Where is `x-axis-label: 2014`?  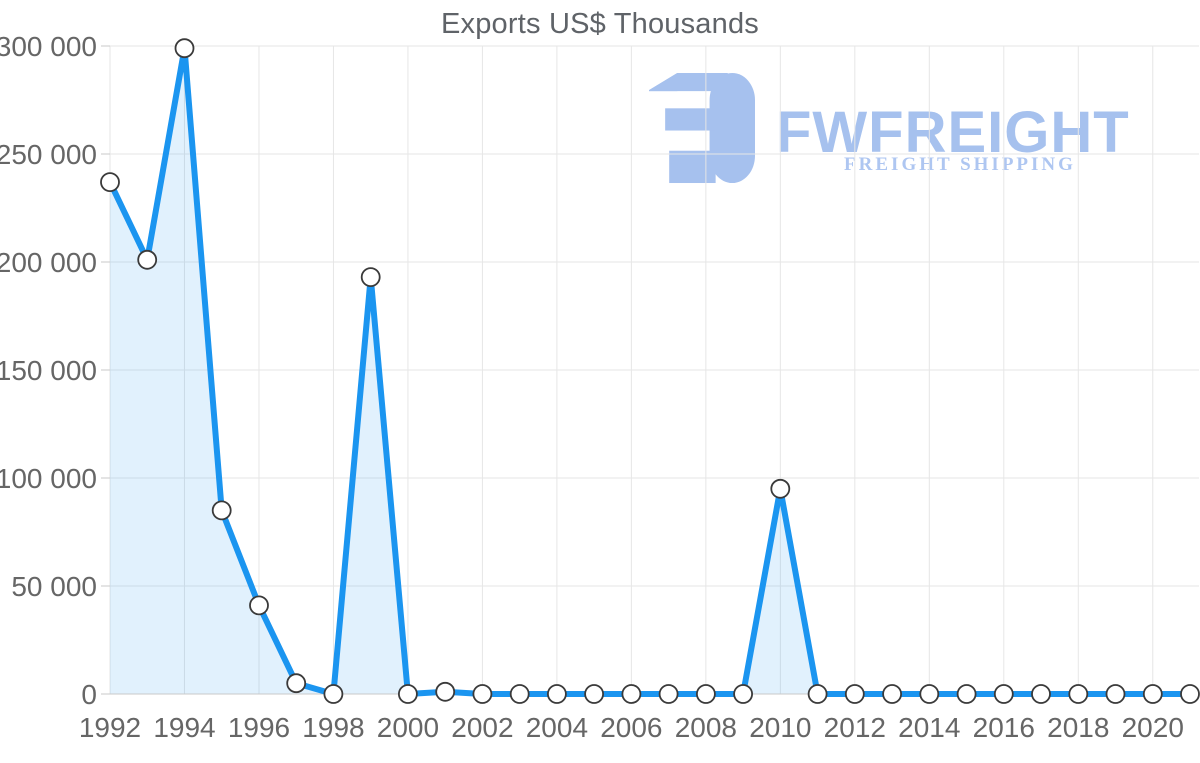
x-axis-label: 2014 is located at coordinates (929, 727).